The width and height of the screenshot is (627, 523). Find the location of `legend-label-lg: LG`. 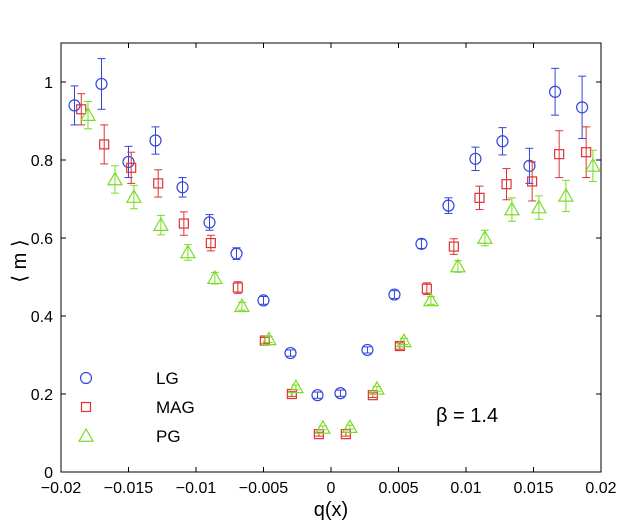

legend-label-lg: LG is located at coordinates (167, 378).